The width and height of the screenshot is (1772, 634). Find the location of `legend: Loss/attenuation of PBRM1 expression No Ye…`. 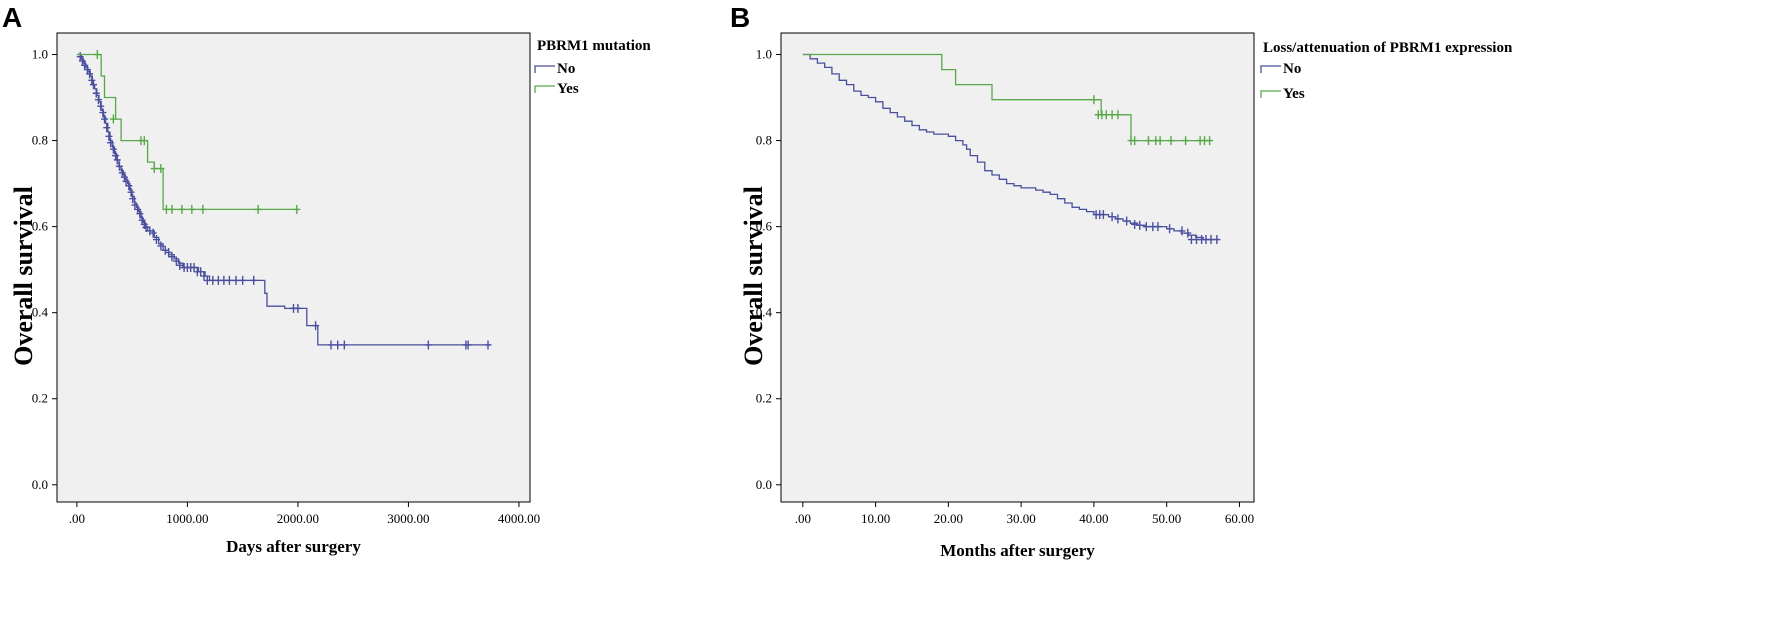

legend: Loss/attenuation of PBRM1 expression No Ye… is located at coordinates (1386, 71).